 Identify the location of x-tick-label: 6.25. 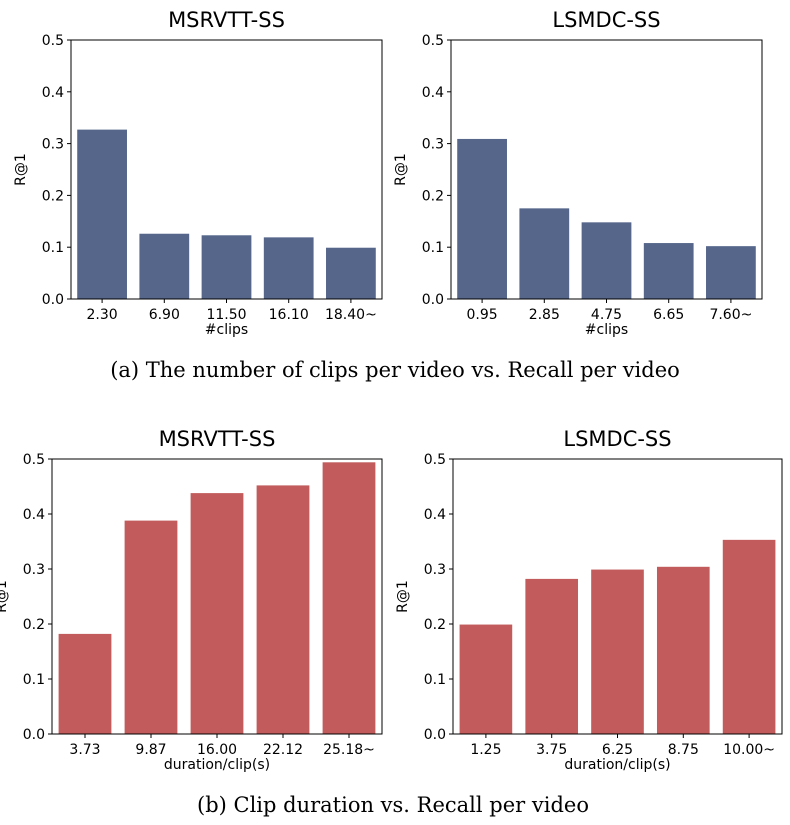
(617, 750).